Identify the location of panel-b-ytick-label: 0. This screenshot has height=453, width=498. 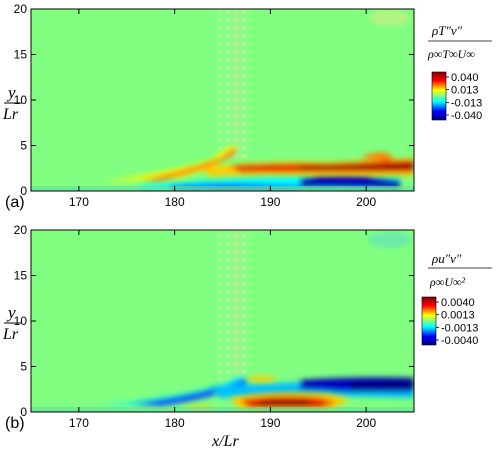
(23, 412).